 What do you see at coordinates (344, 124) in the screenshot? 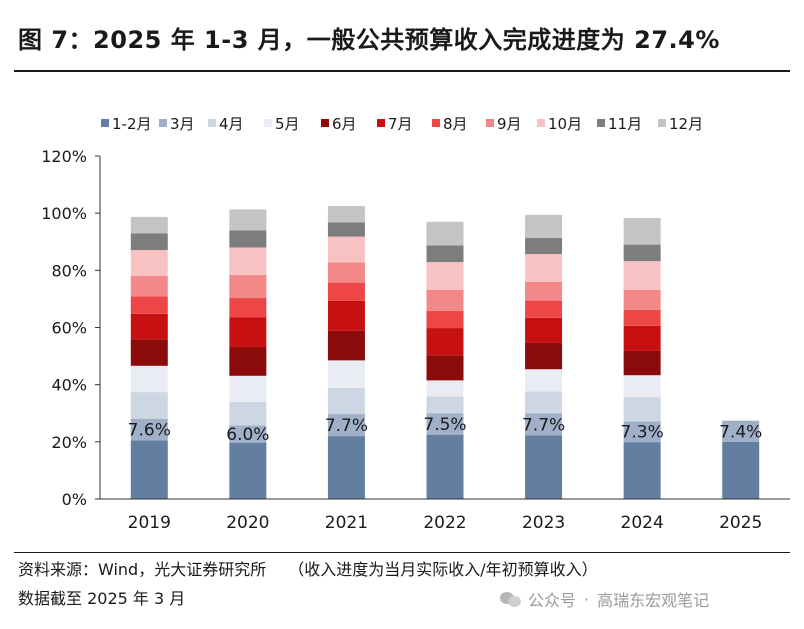
I see `legend-label: 6月` at bounding box center [344, 124].